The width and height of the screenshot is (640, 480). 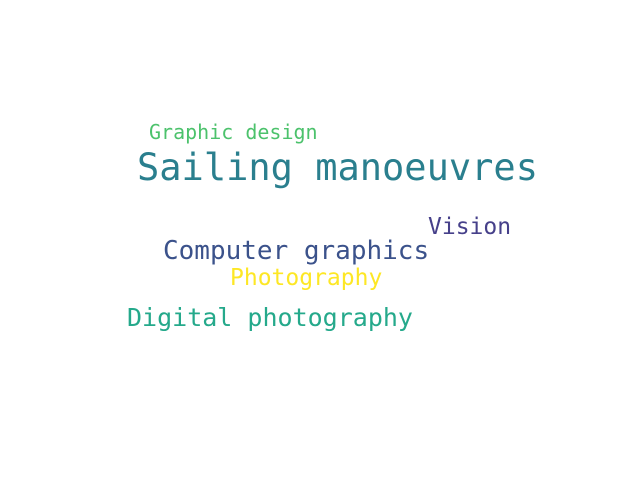 I want to click on word-vision: Vision, so click(x=470, y=227).